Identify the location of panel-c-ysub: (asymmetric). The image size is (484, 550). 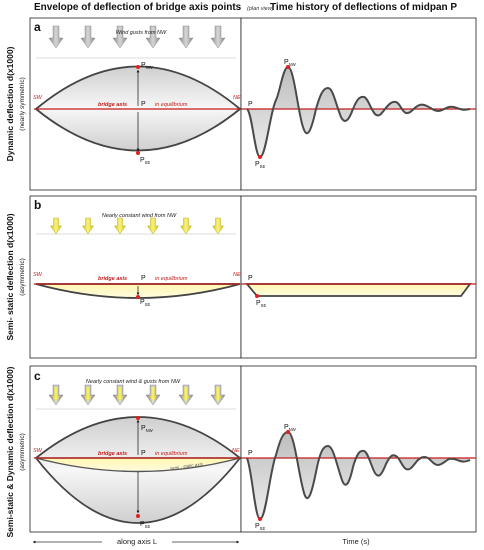
(22, 452).